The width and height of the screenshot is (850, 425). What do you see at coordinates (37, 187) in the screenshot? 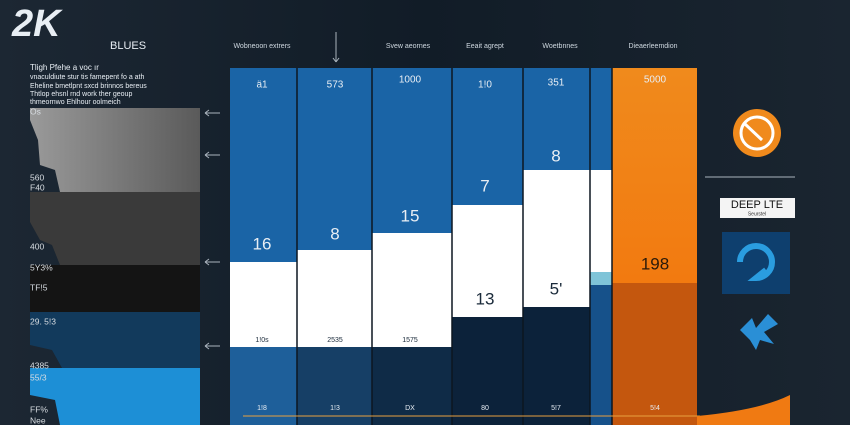
I see `left-label: F40` at bounding box center [37, 187].